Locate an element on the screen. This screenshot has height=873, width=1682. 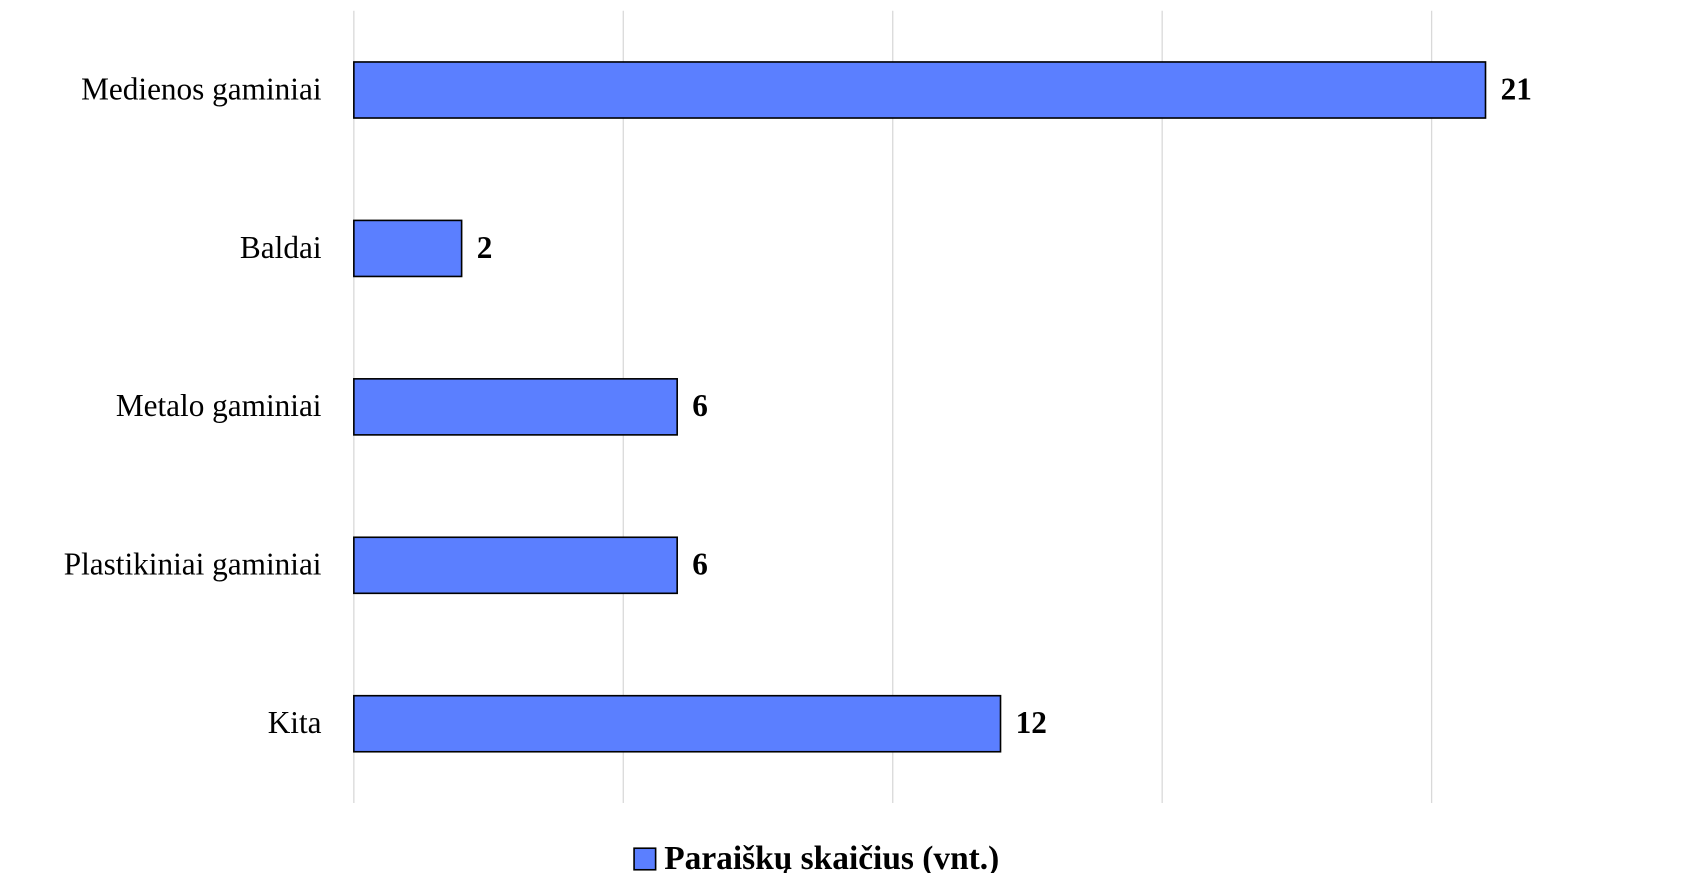
y-tick-label: Kita is located at coordinates (295, 722).